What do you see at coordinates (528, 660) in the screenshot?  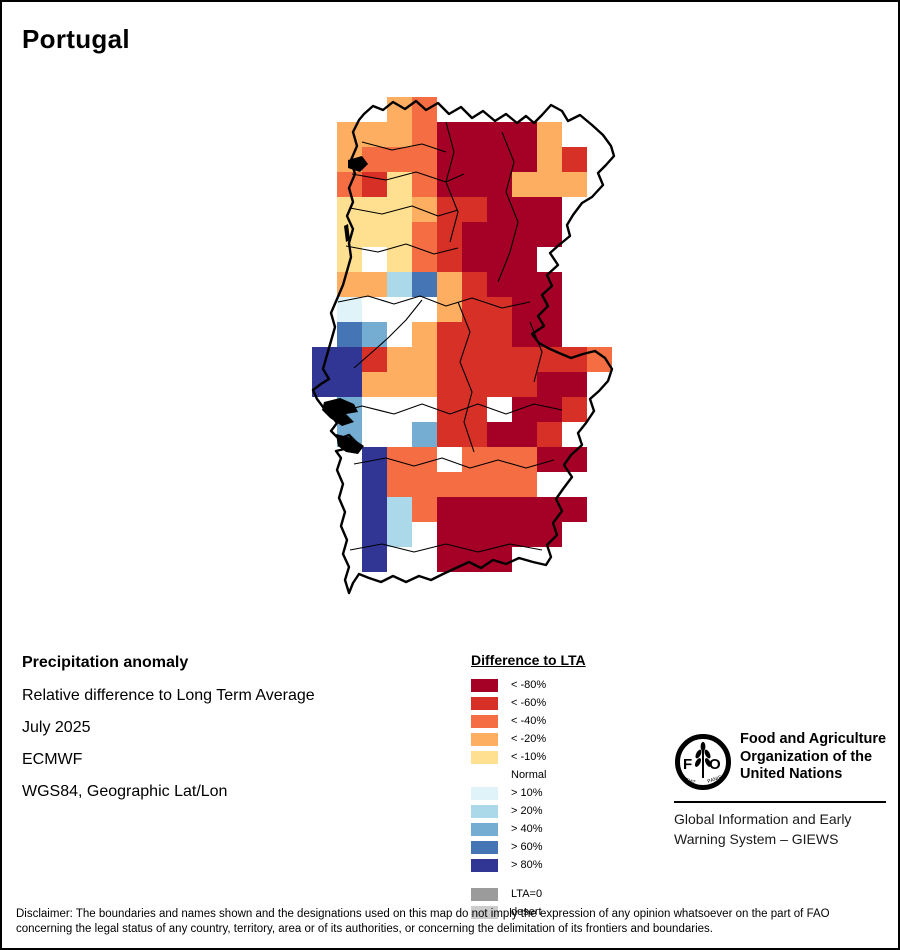 I see `legend-title: Difference to LTA` at bounding box center [528, 660].